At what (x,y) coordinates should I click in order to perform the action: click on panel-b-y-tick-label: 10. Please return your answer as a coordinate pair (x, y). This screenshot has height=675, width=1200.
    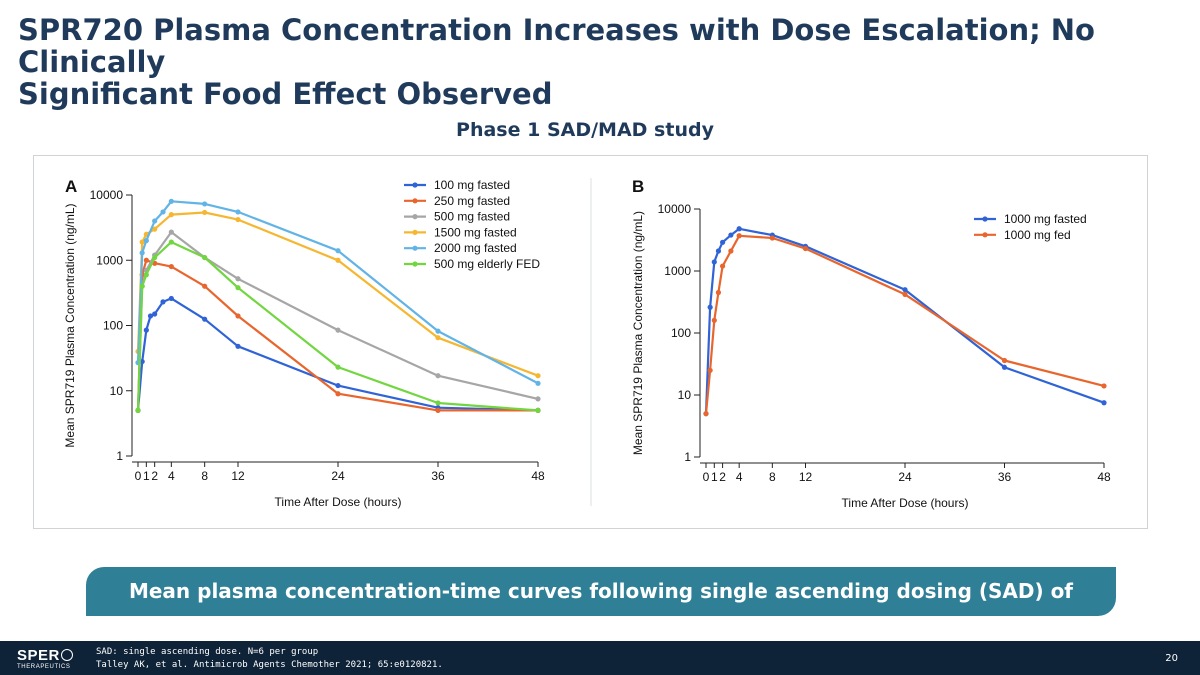
    Looking at the image, I should click on (685, 395).